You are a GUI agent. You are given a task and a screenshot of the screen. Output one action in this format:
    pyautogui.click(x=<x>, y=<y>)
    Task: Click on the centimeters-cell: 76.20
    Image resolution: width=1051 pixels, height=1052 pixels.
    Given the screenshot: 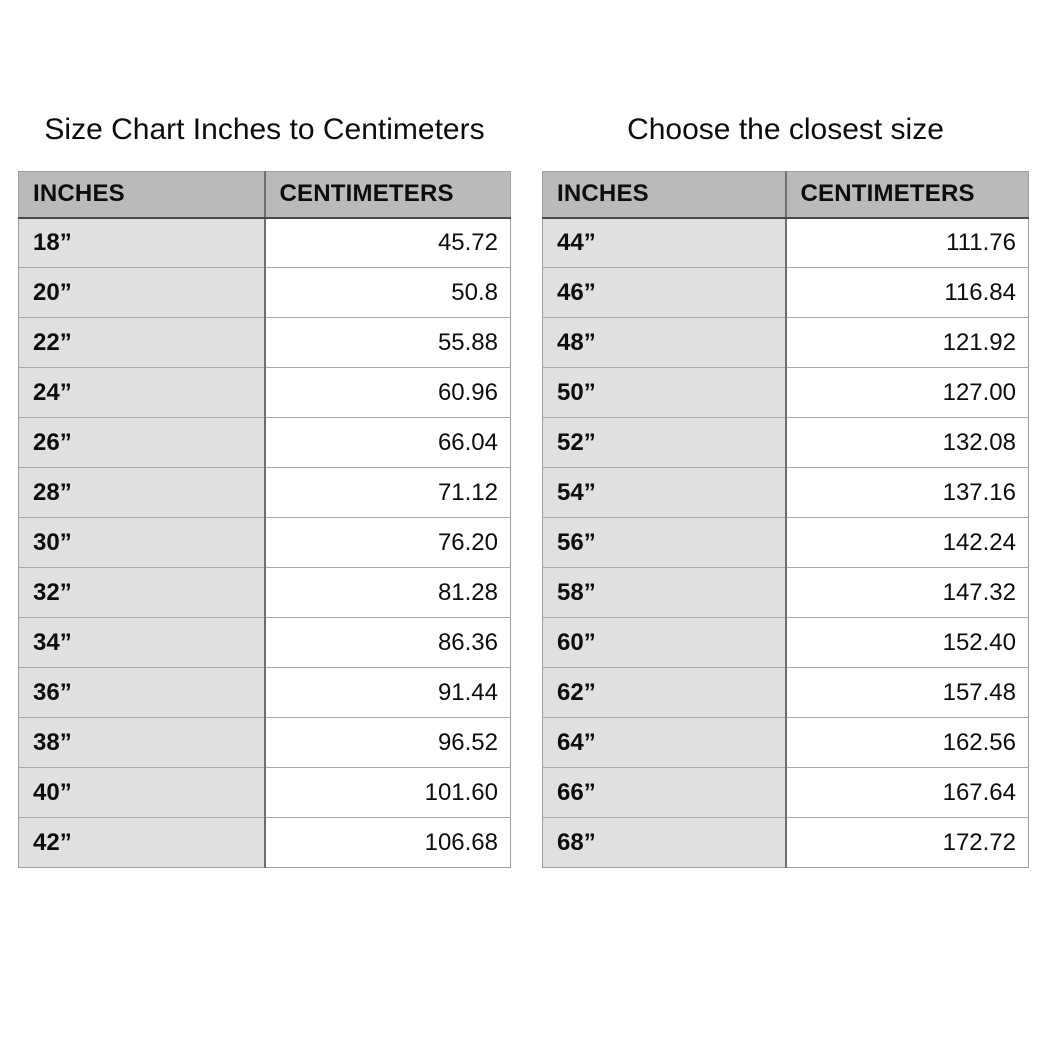 What is the action you would take?
    pyautogui.click(x=387, y=542)
    